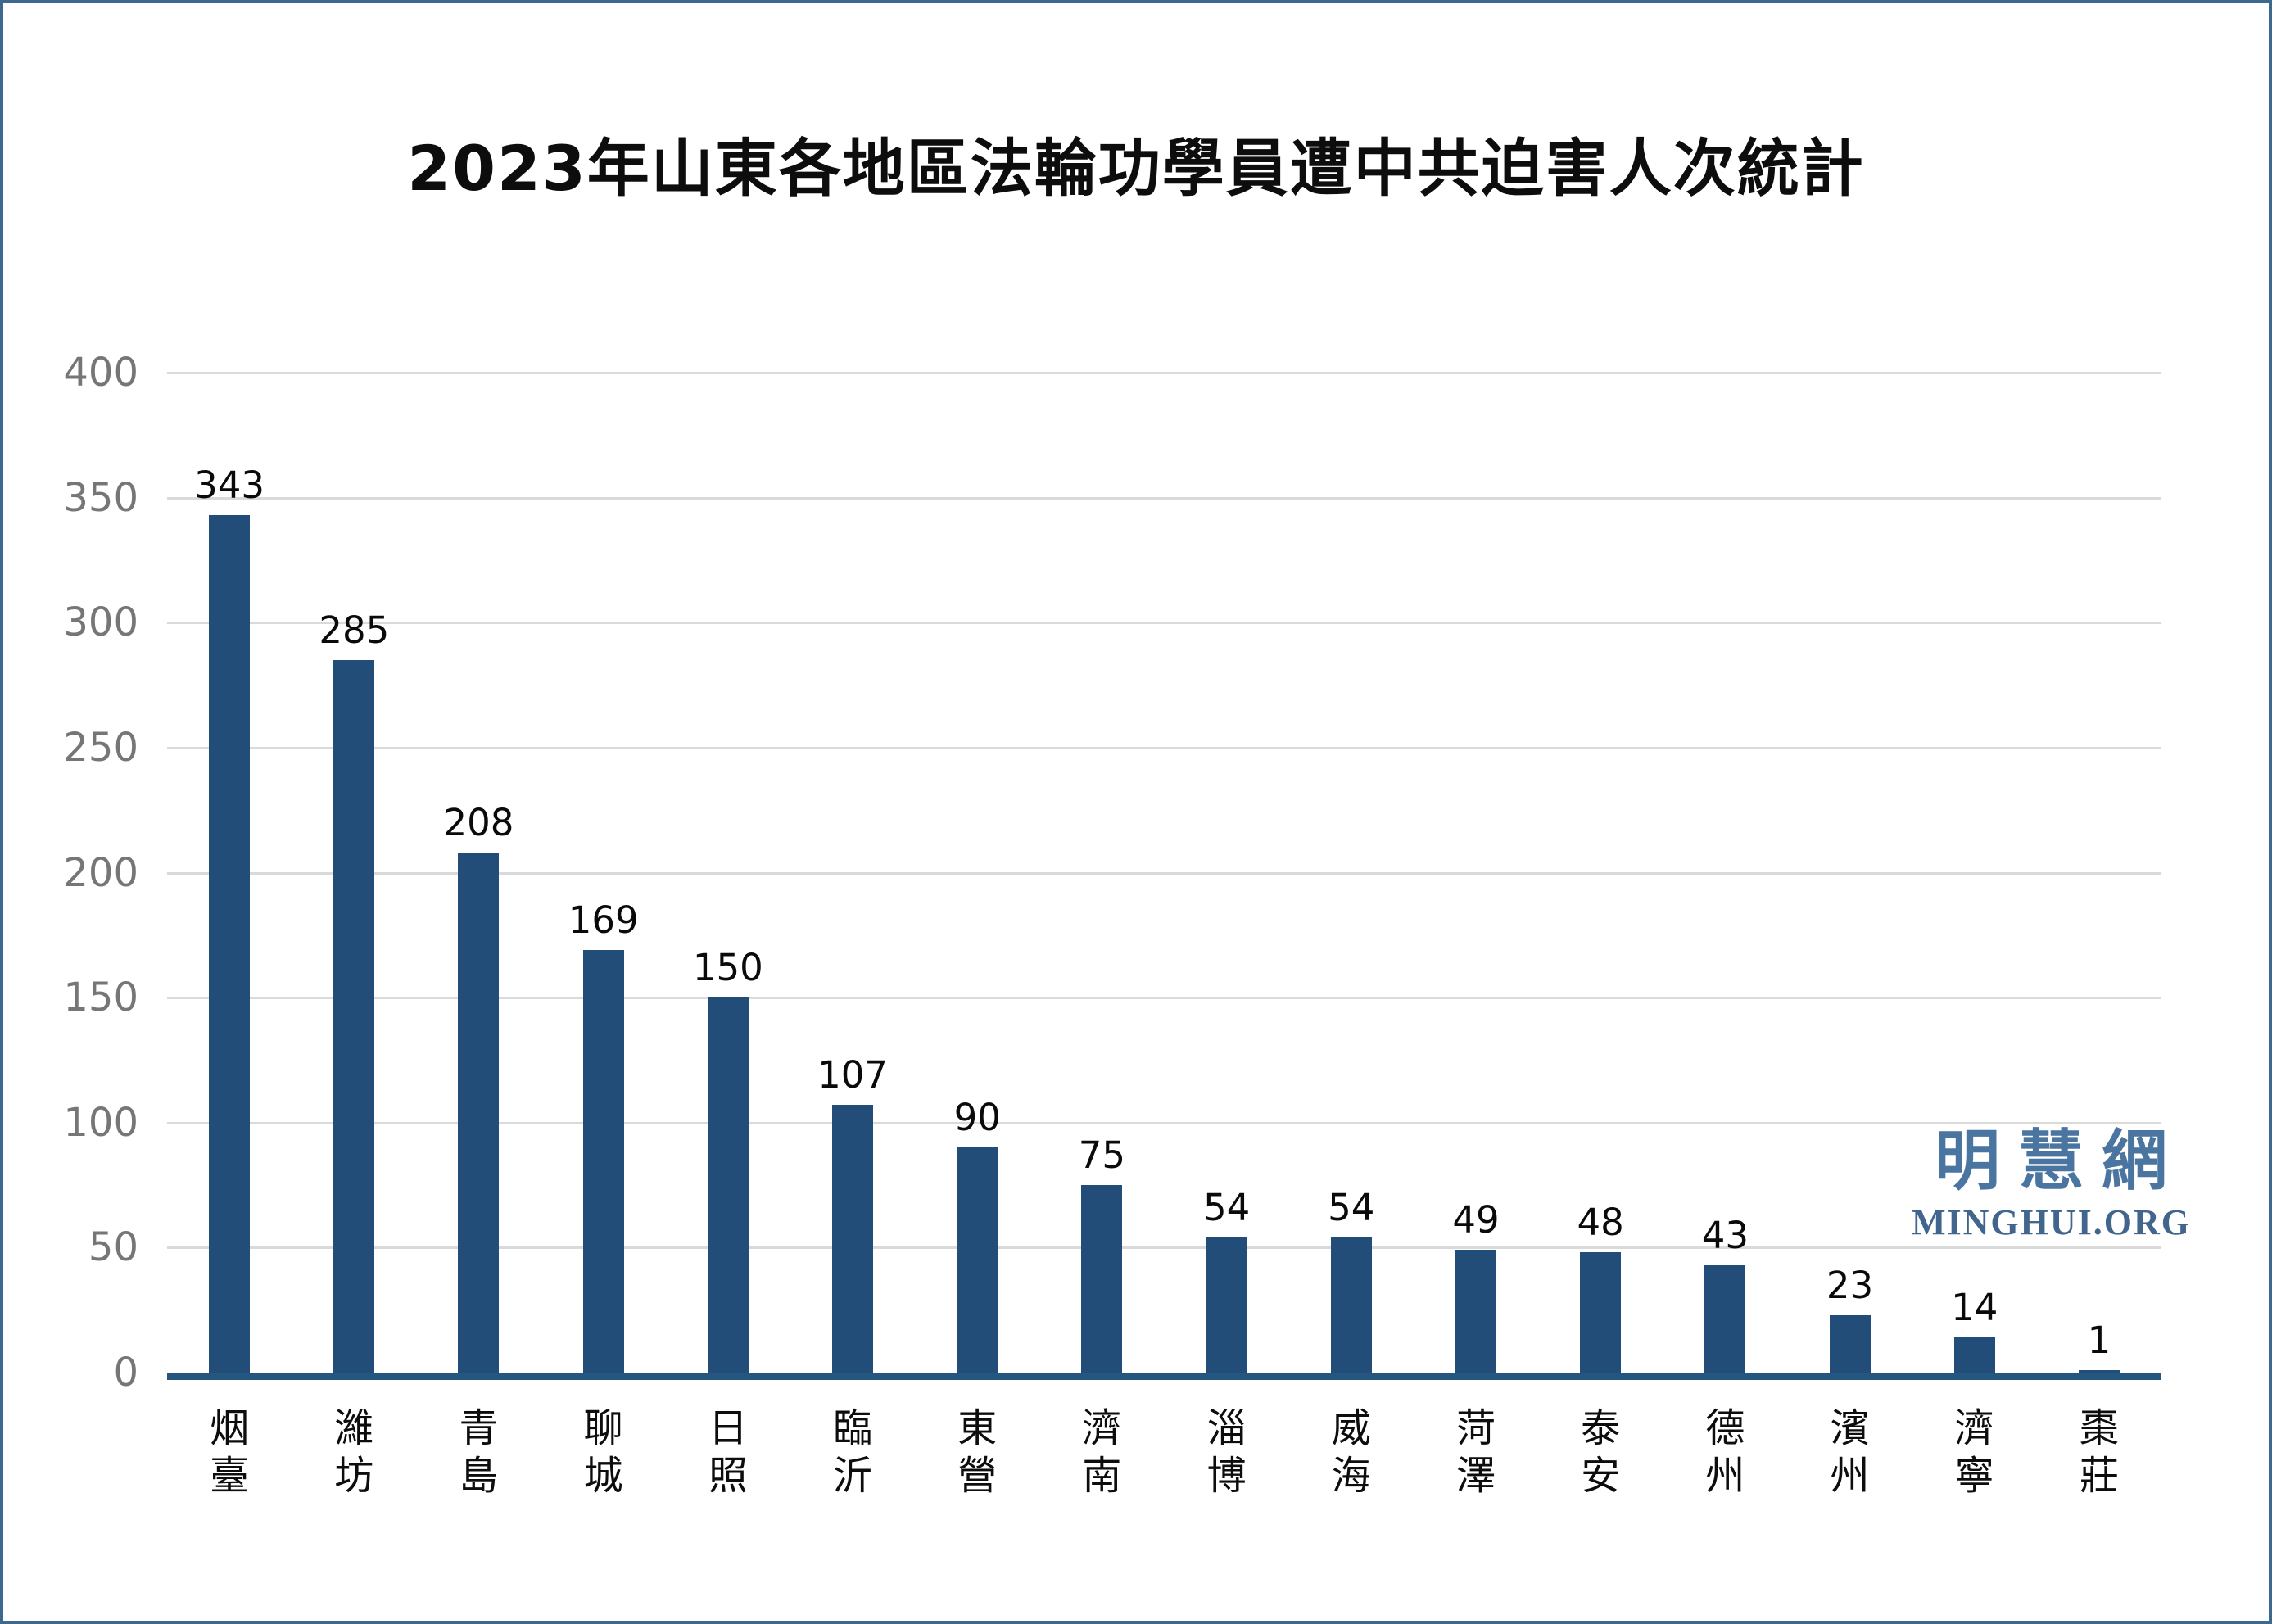 This screenshot has width=2272, height=1624. I want to click on x-axis-category-label: 臨沂, so click(853, 1452).